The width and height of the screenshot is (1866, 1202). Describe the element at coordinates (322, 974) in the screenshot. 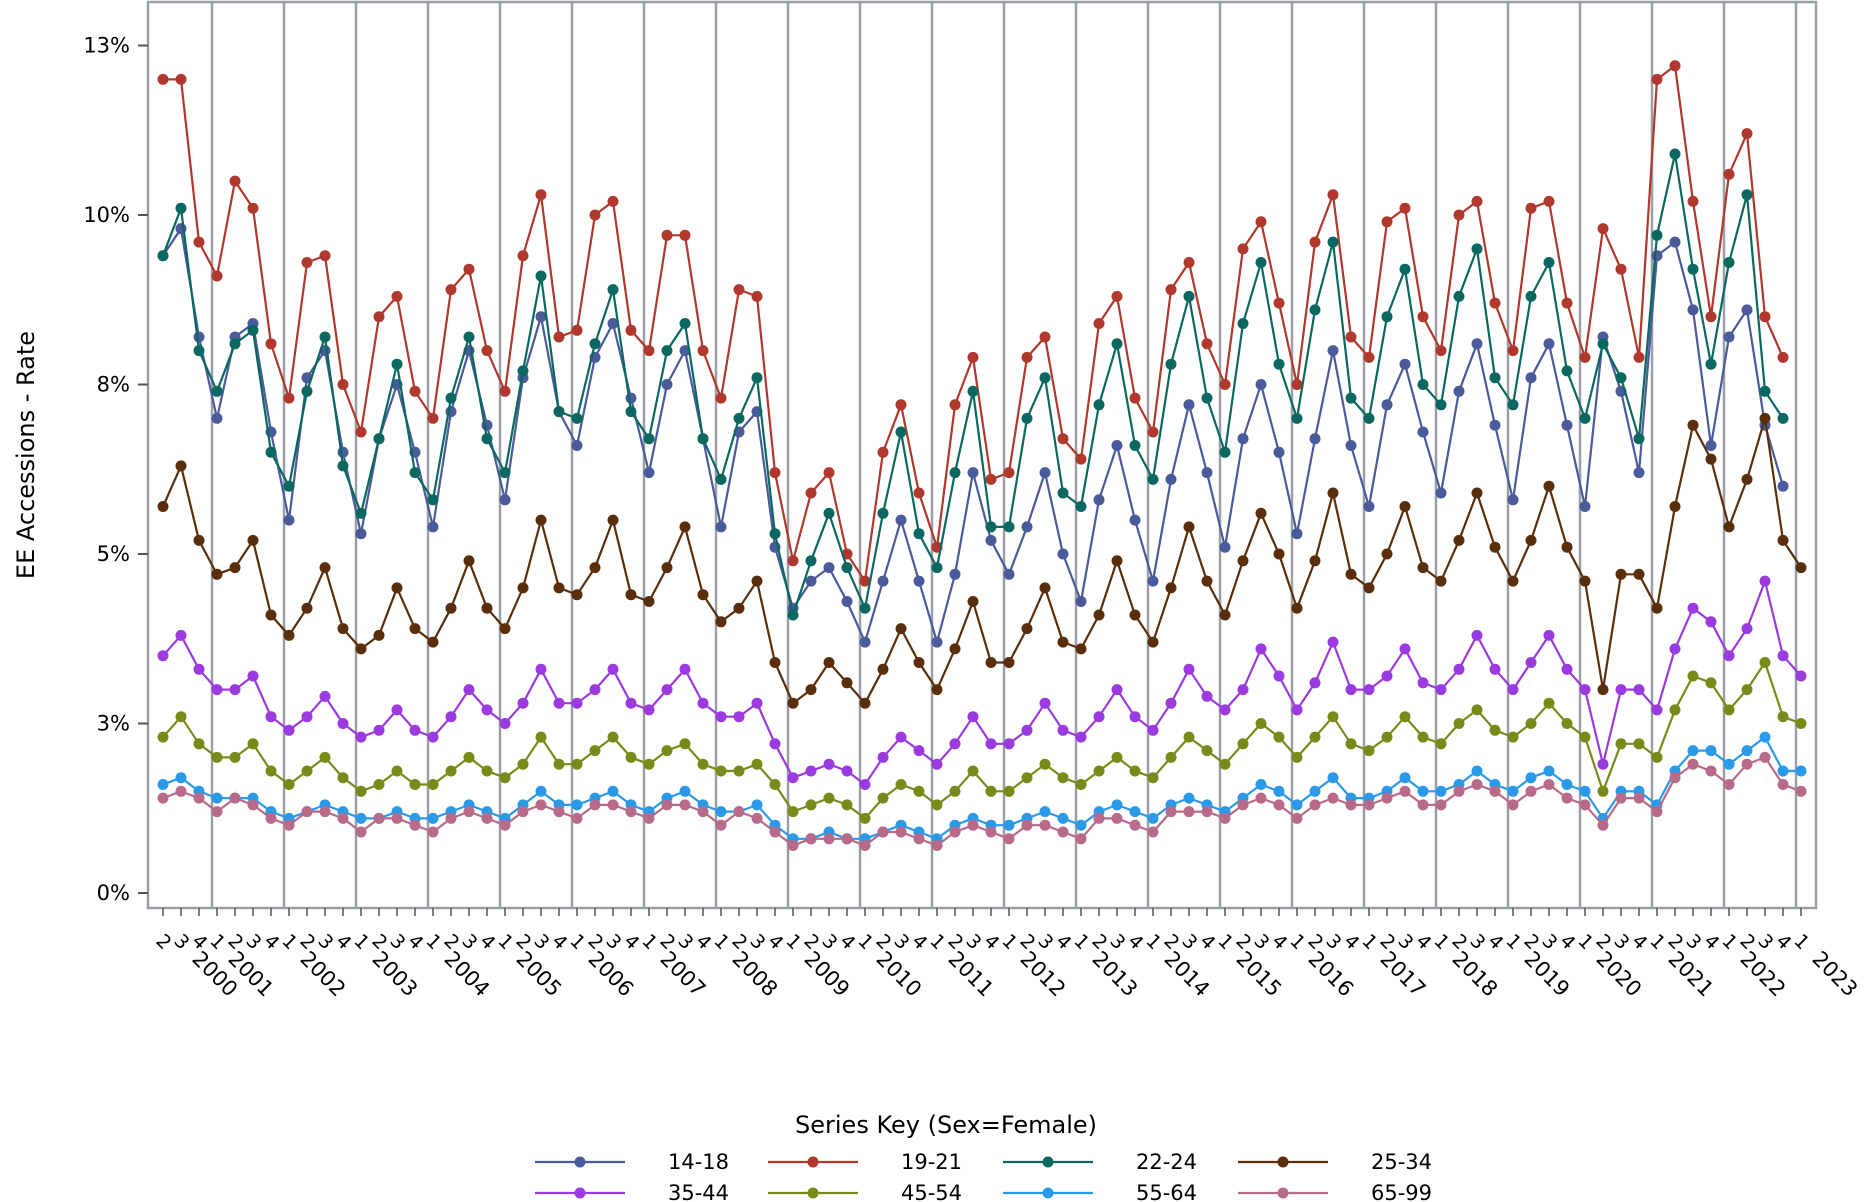

I see `x-year-label: 2002` at that location.